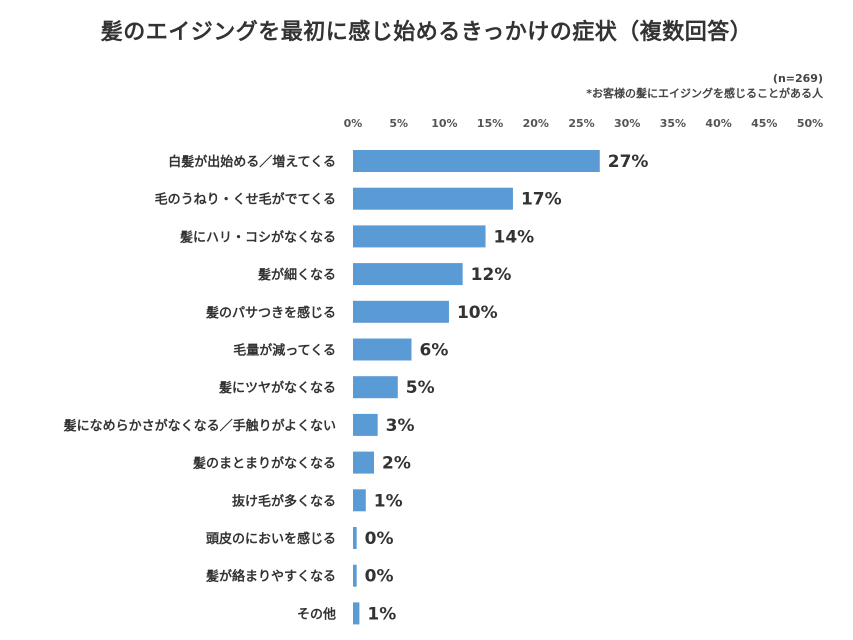 Image resolution: width=853 pixels, height=640 pixels. What do you see at coordinates (271, 539) in the screenshot?
I see `category-label: 頭皮のにおいを感じる` at bounding box center [271, 539].